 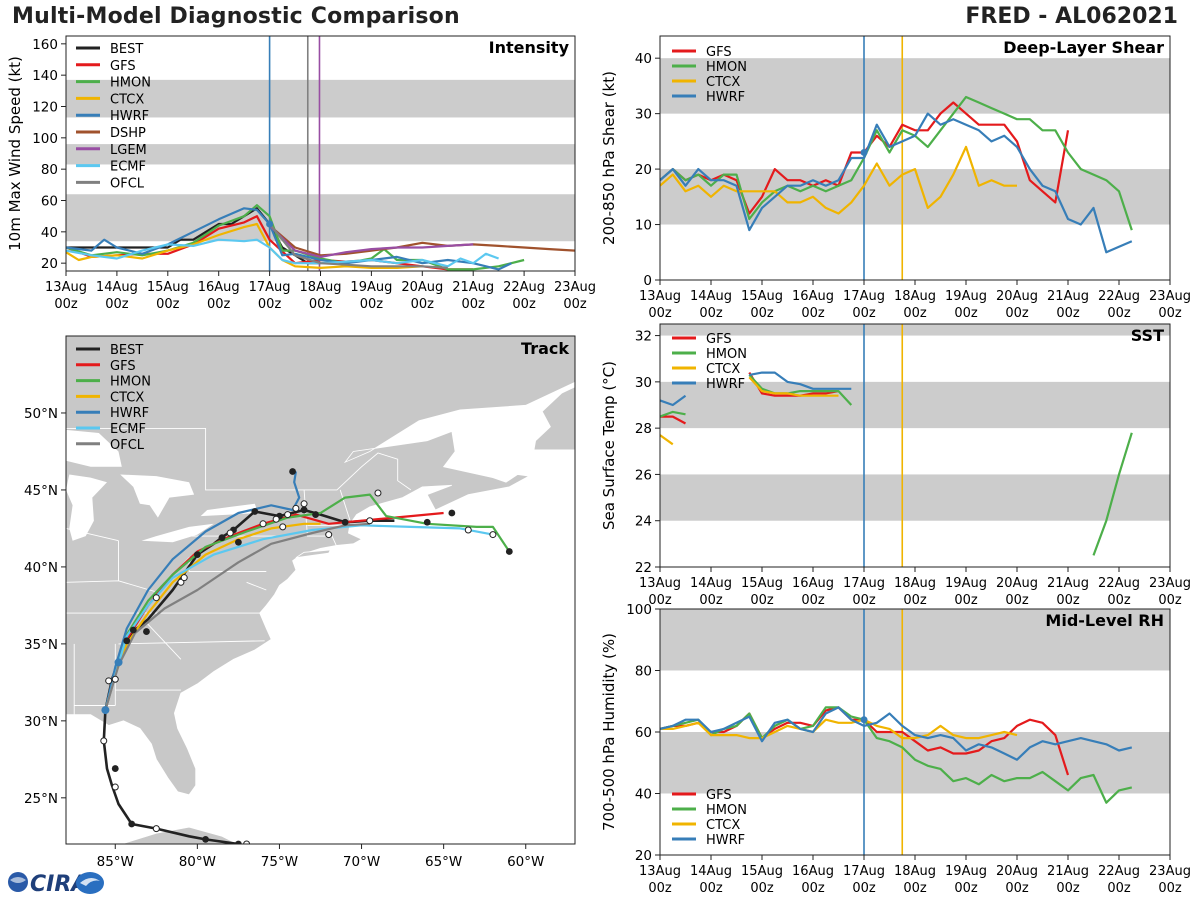 I want to click on legend-label-ctcx: CTCX, so click(x=723, y=825).